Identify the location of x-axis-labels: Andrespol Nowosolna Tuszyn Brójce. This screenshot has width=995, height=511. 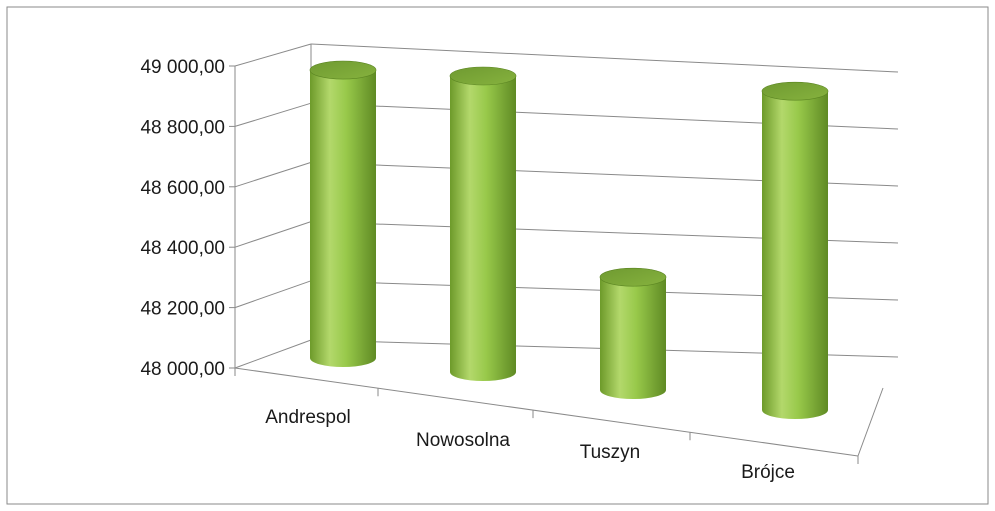
(530, 445).